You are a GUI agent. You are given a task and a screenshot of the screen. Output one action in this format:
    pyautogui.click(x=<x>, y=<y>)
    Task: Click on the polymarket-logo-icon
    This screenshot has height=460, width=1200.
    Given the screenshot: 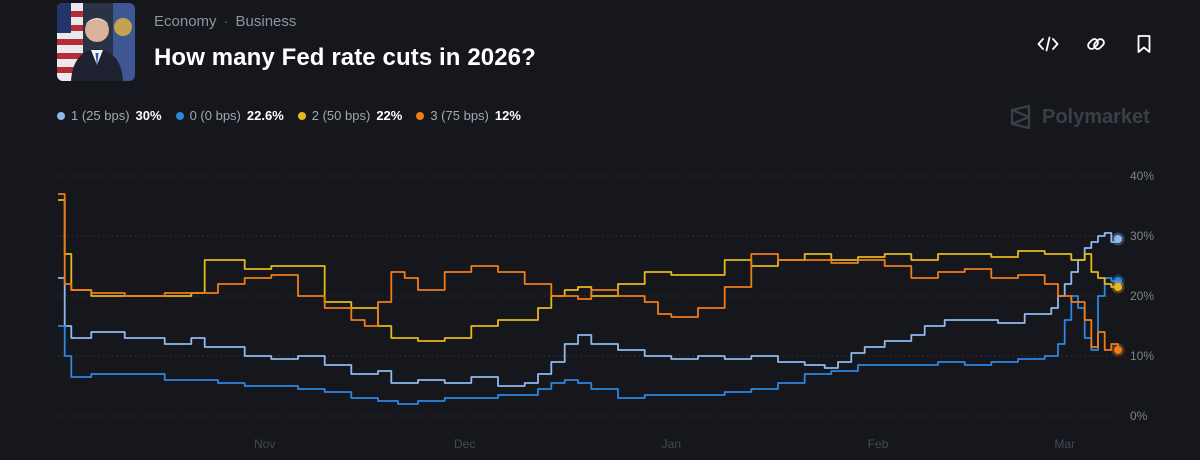 What is the action you would take?
    pyautogui.click(x=1020, y=117)
    